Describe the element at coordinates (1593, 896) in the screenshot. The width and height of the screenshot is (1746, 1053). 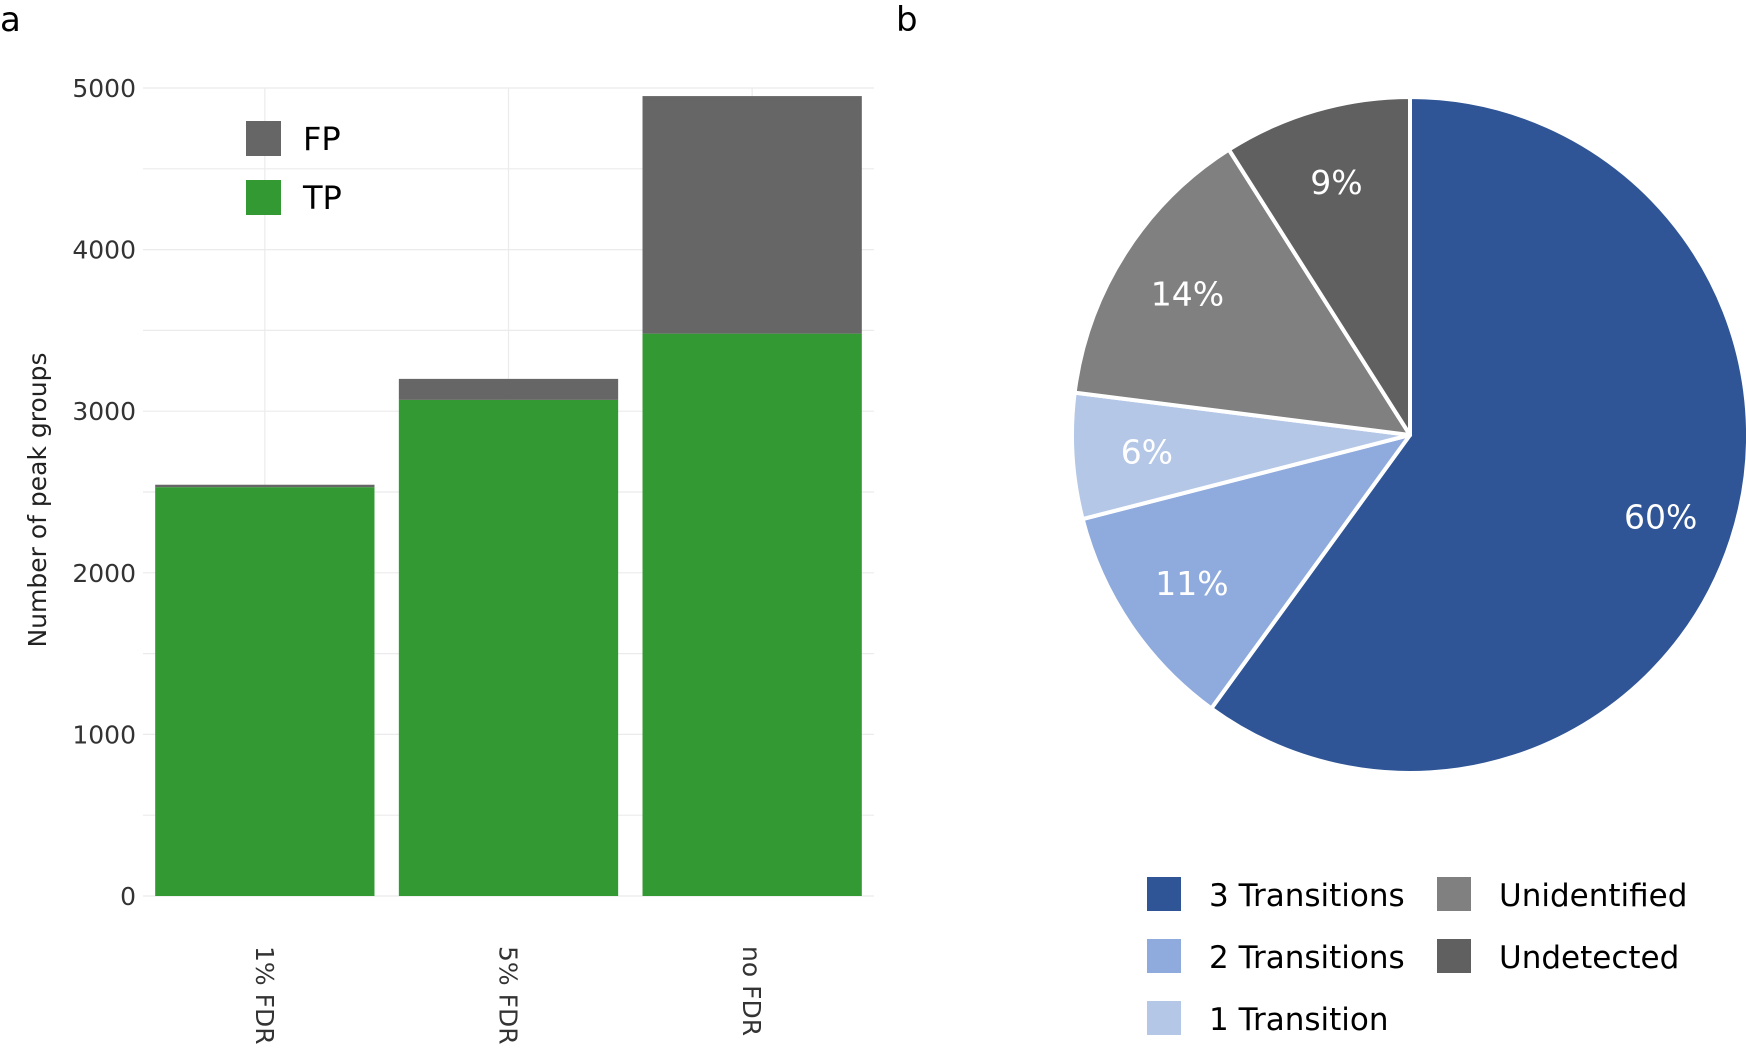
I see `pie-legend-label-unidentified: Unidentified` at that location.